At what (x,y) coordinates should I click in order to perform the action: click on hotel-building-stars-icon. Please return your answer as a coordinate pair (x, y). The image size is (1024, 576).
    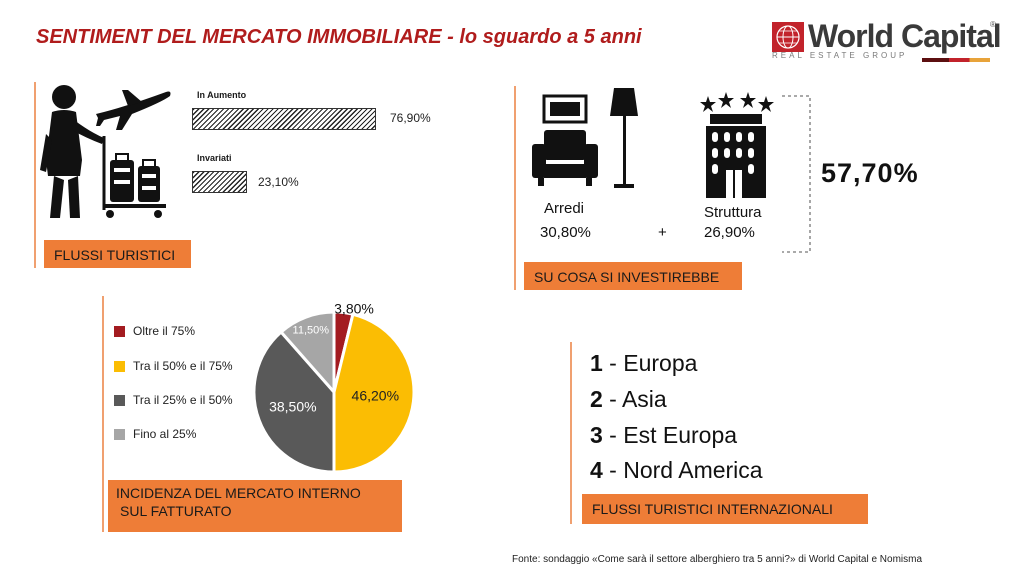
    Looking at the image, I should click on (737, 145).